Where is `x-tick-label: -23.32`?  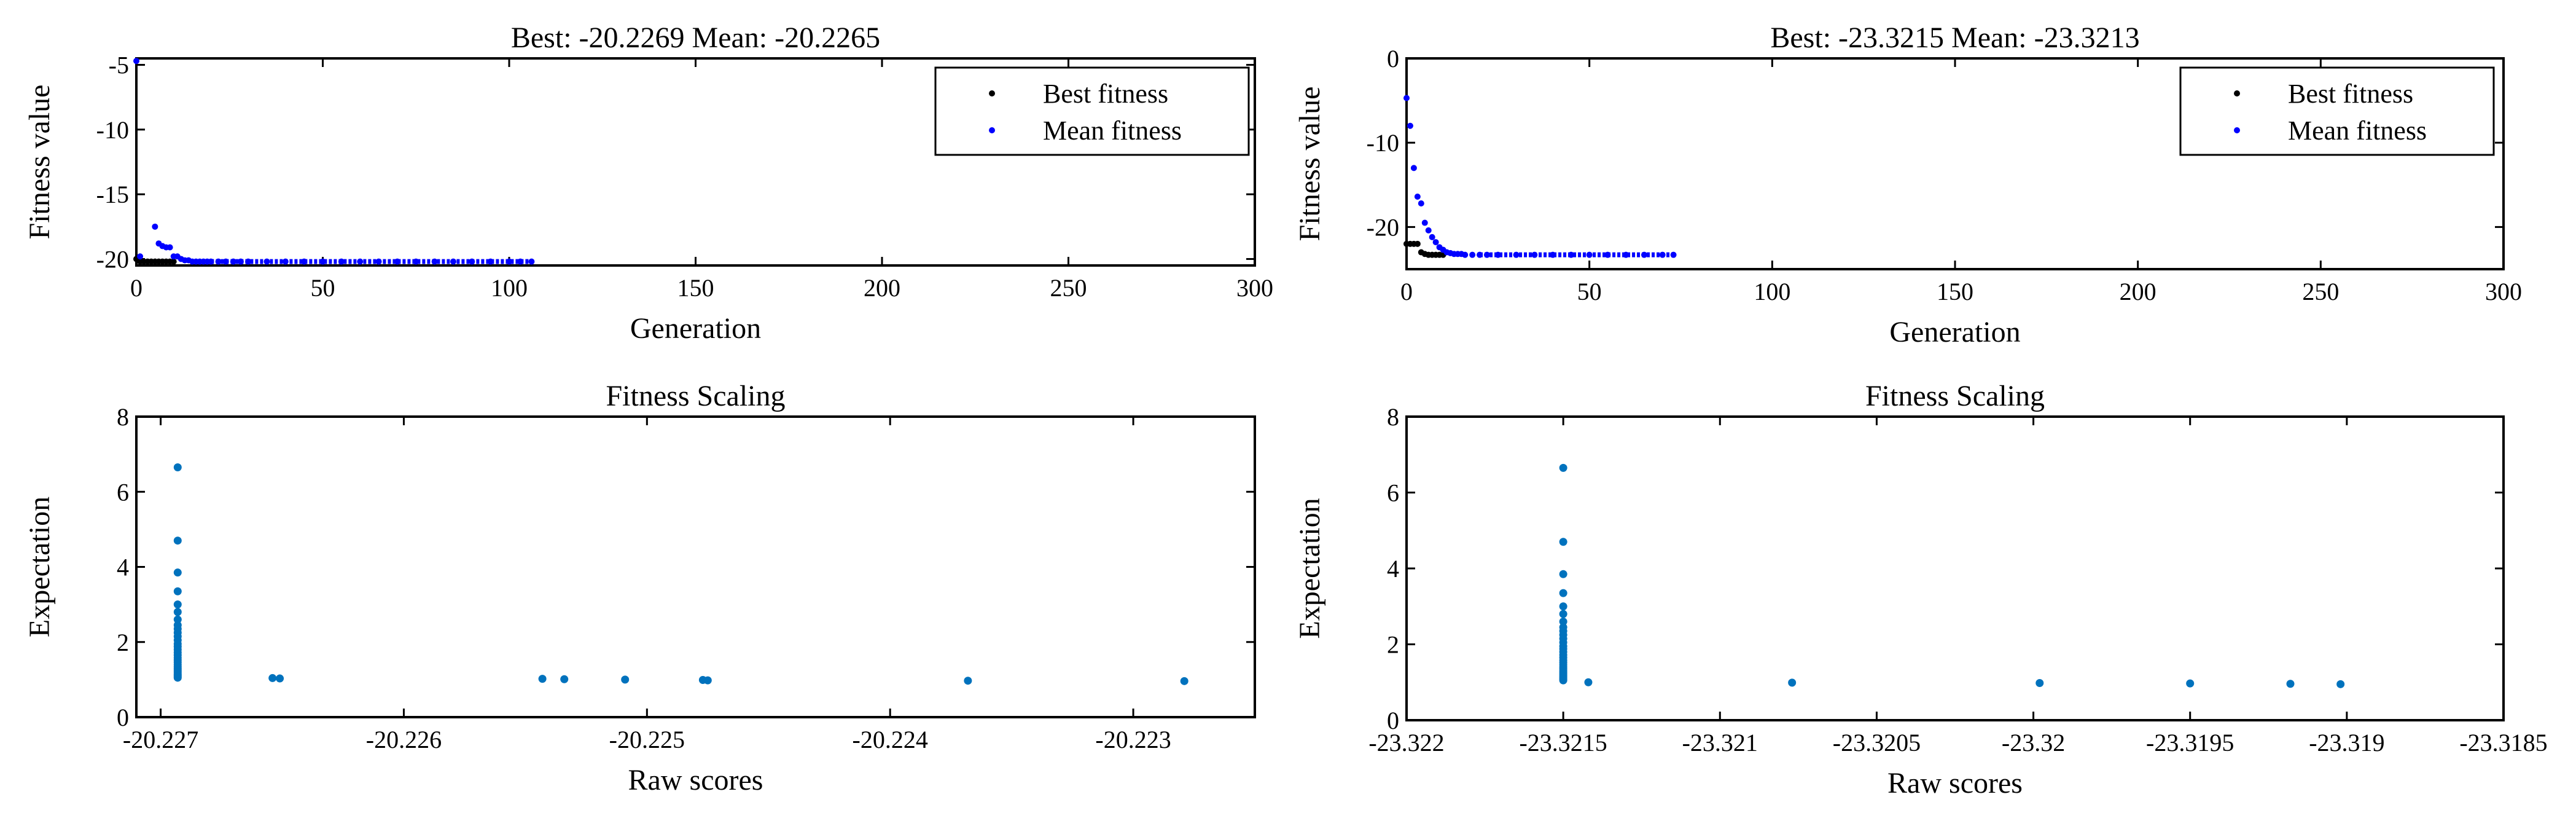 x-tick-label: -23.32 is located at coordinates (2033, 743).